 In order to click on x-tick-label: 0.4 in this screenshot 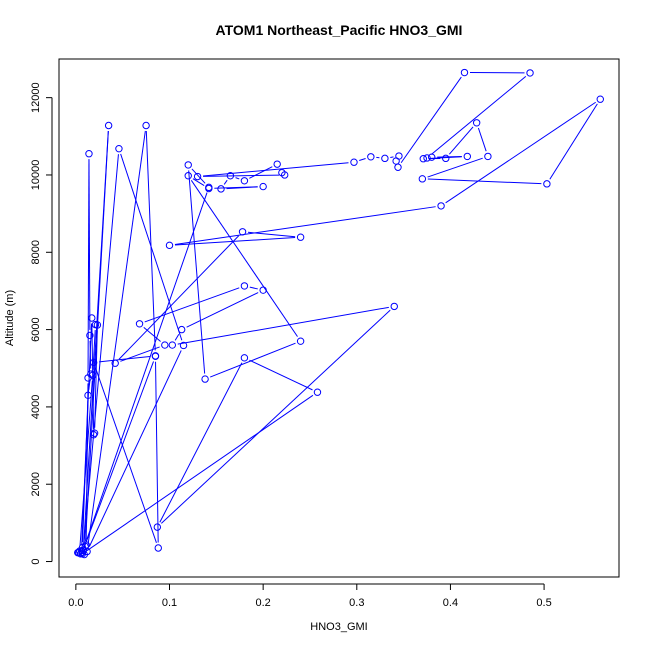, I will do `click(450, 603)`.